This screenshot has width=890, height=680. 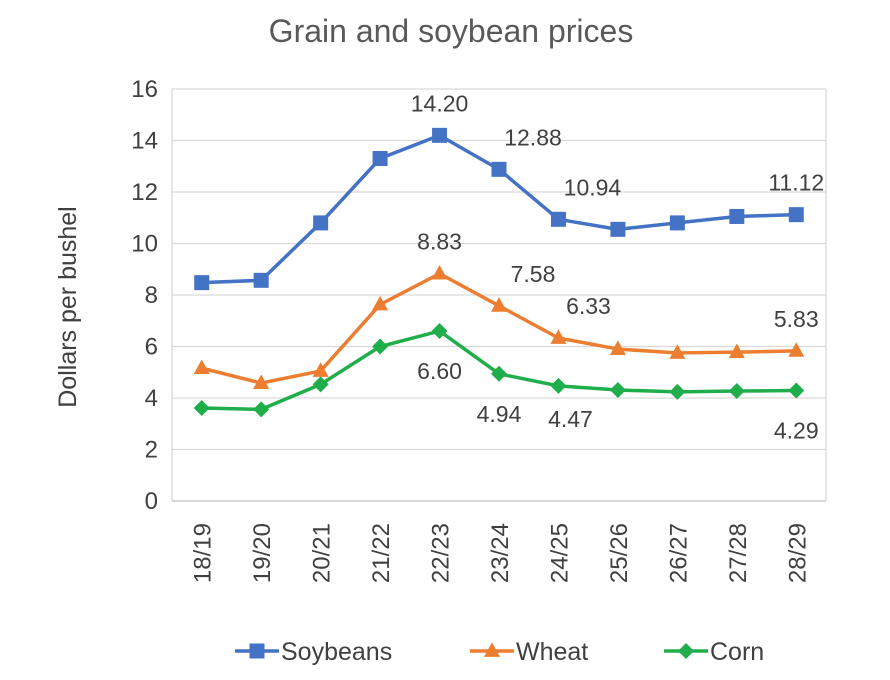 I want to click on legend-corn-label: Corn, so click(x=737, y=652).